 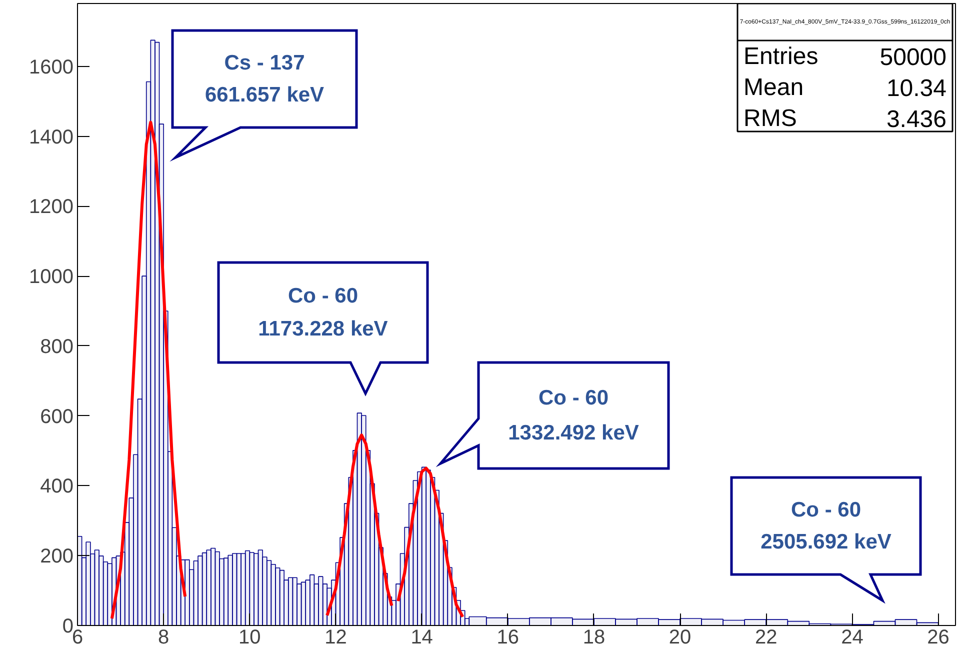 What do you see at coordinates (421, 637) in the screenshot?
I see `x-tick-label: 14` at bounding box center [421, 637].